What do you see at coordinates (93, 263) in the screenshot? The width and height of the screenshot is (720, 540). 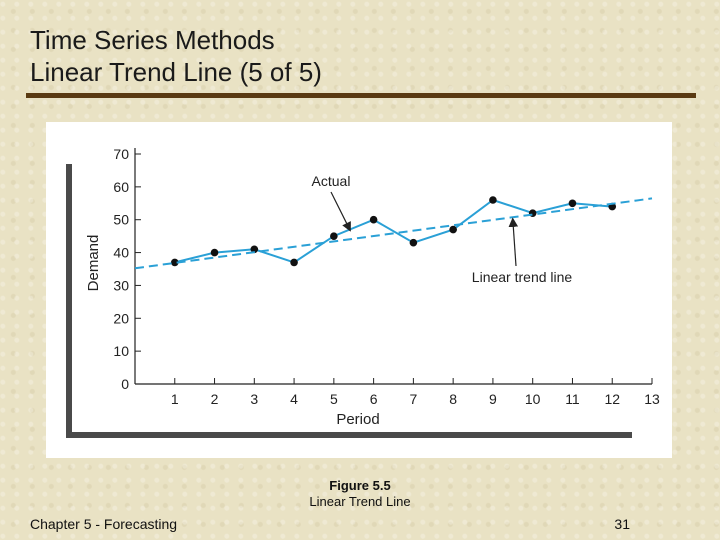 I see `y-axis-label: Demand` at bounding box center [93, 263].